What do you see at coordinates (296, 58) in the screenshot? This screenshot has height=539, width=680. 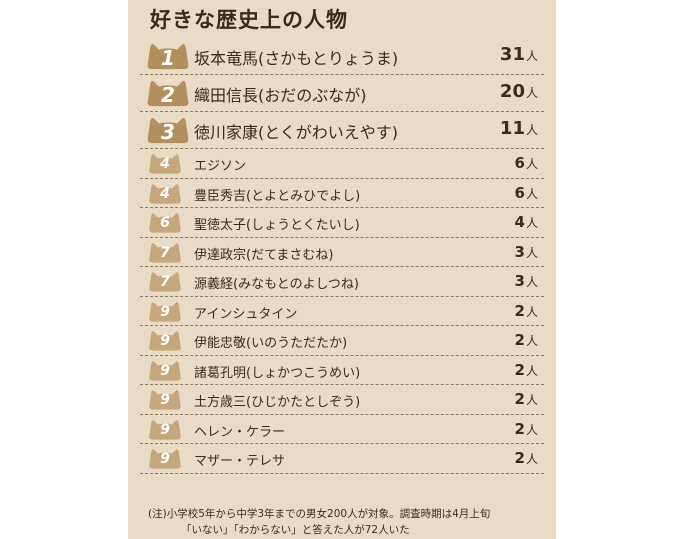 I see `person-name: 坂本竜馬(さかもとりょうま)` at bounding box center [296, 58].